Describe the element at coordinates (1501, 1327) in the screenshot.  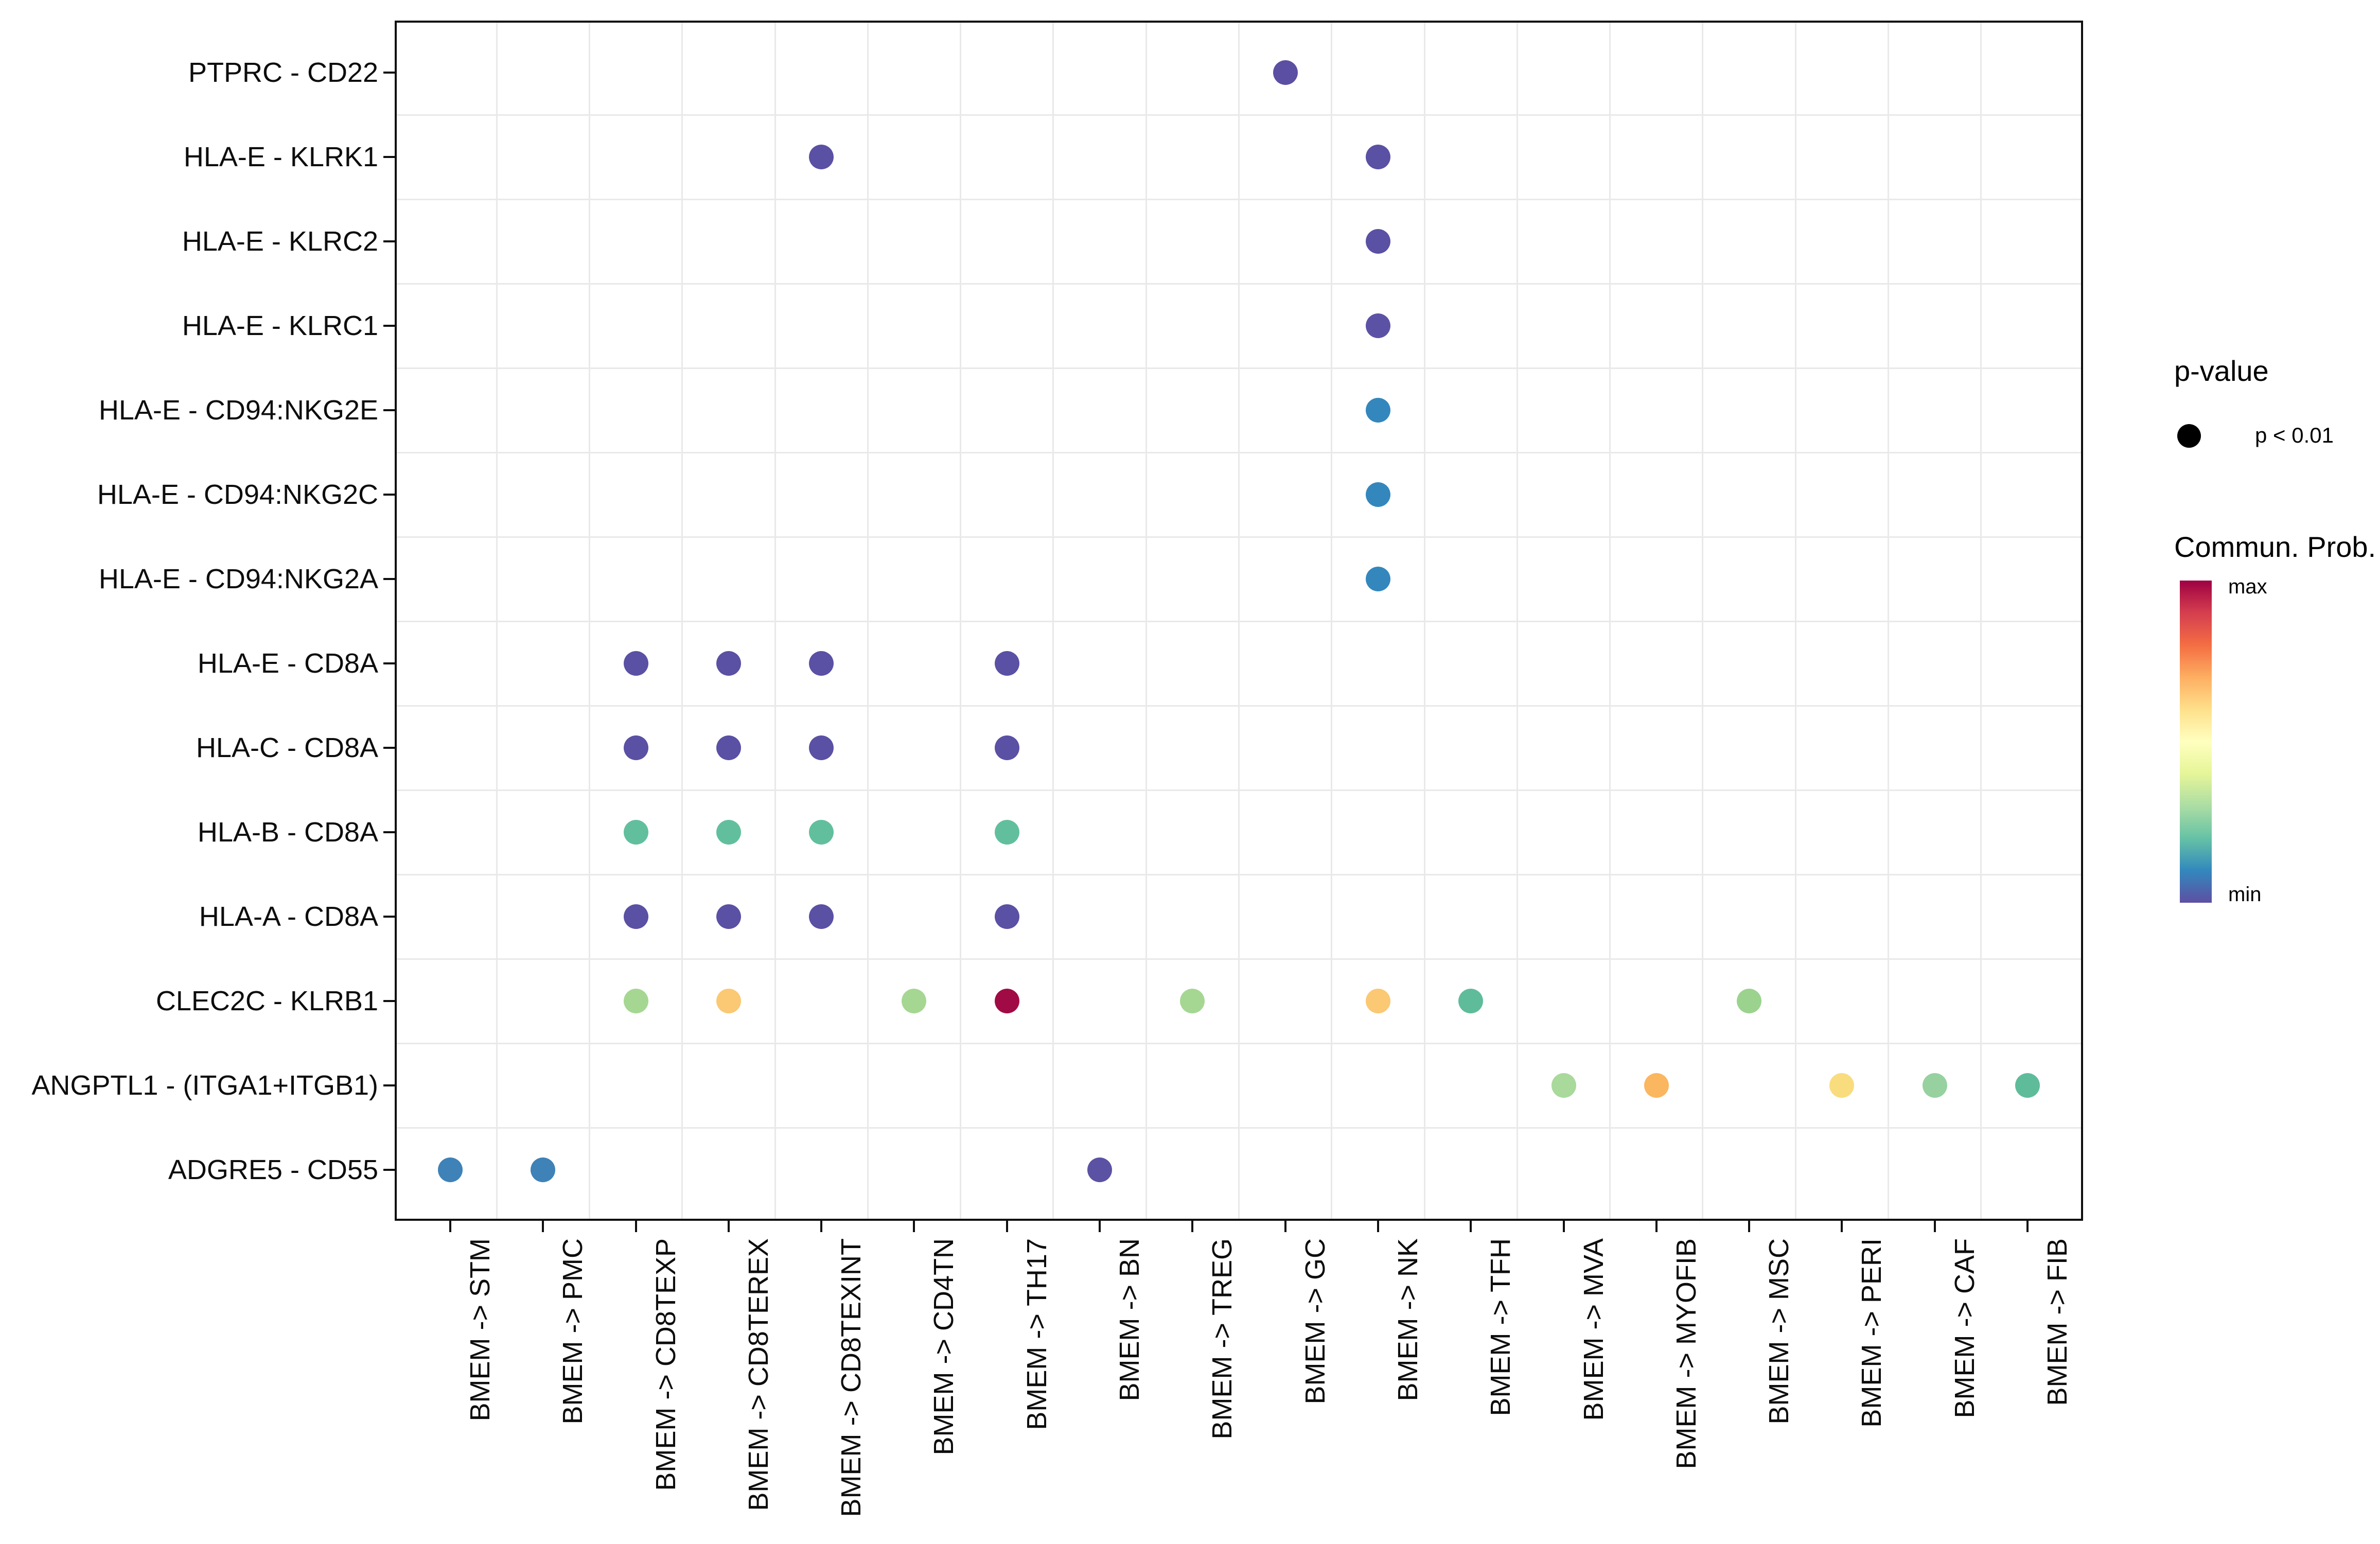
I see `x-tick-label: BMEM -> TFH` at that location.